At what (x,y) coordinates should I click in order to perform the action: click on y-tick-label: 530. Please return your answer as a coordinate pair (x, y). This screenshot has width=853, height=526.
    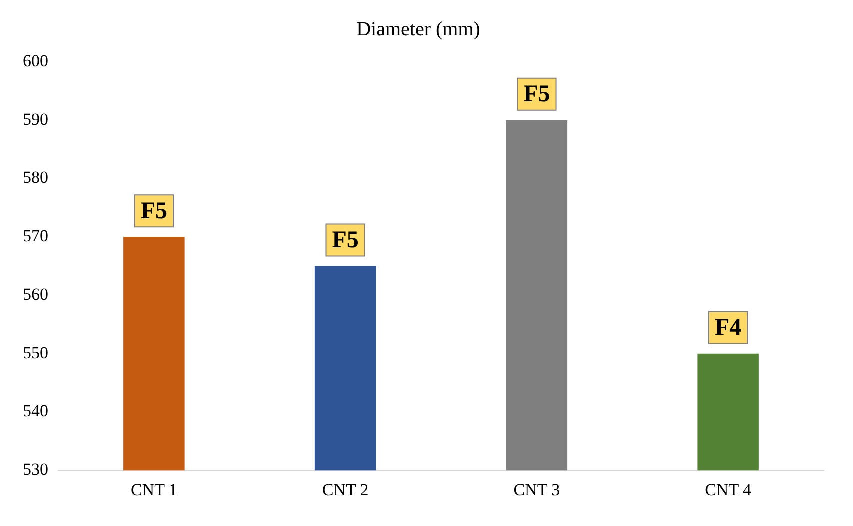
    Looking at the image, I should click on (35, 470).